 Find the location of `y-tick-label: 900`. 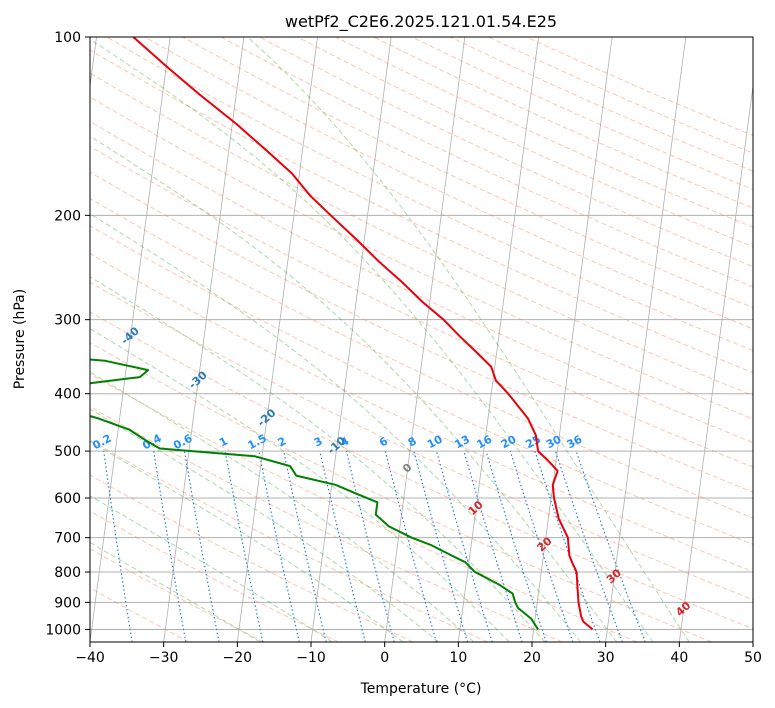

y-tick-label: 900 is located at coordinates (67, 603).